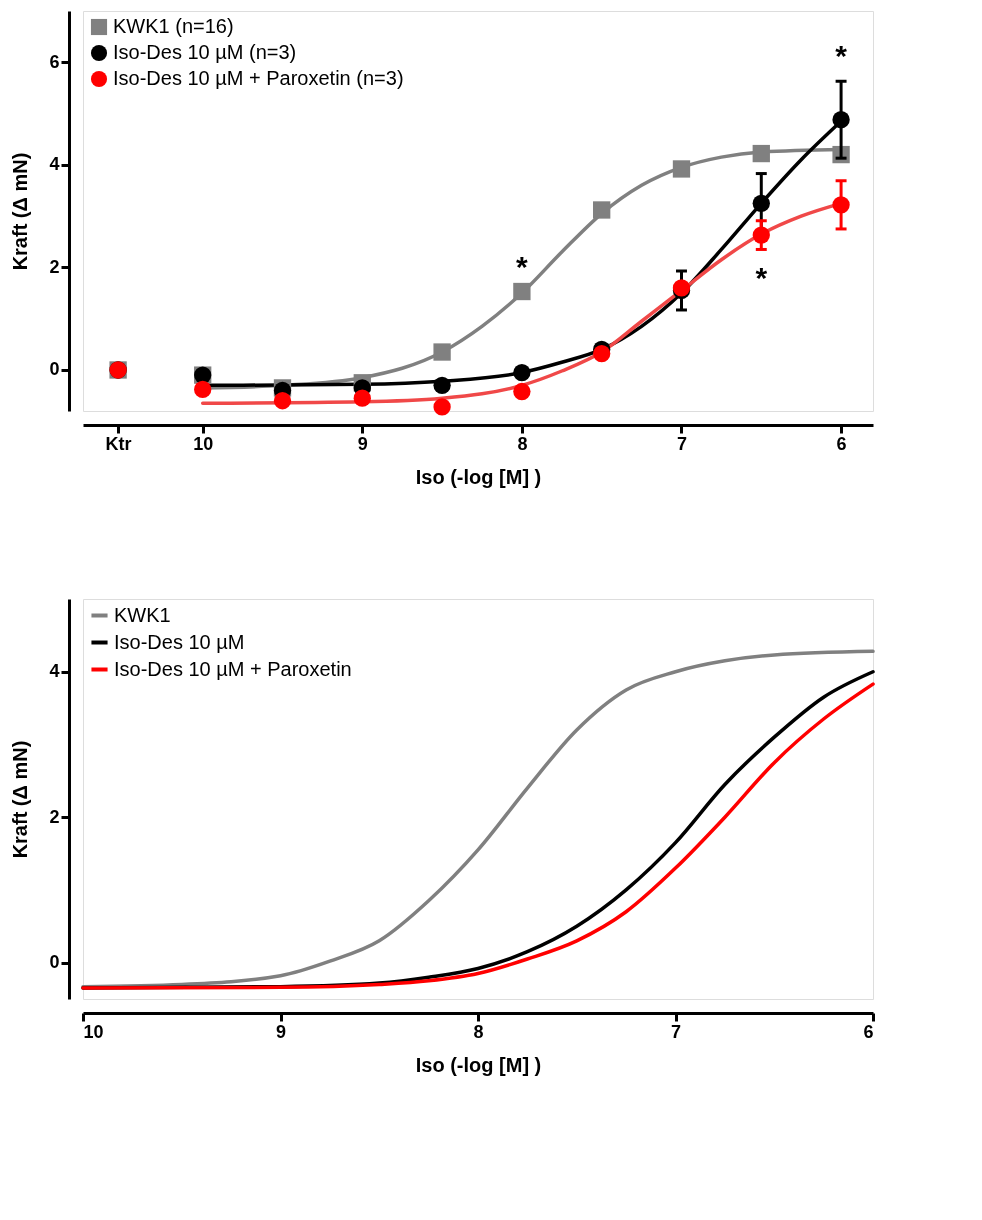 The width and height of the screenshot is (982, 1220). Describe the element at coordinates (142, 614) in the screenshot. I see `legend-label: KWK1` at that location.